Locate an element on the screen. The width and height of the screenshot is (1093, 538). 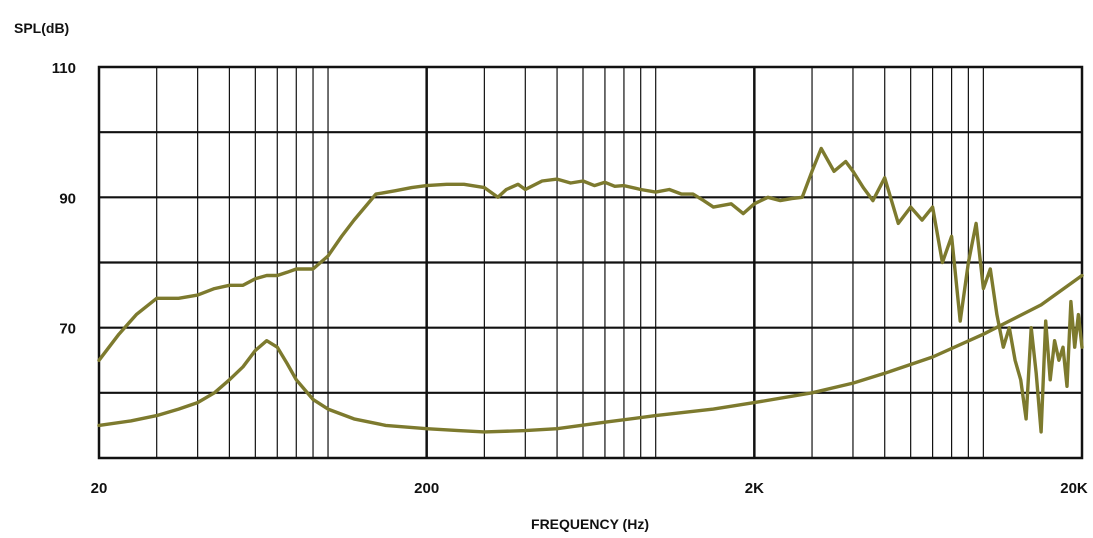
x-tick-label: 20 is located at coordinates (99, 488).